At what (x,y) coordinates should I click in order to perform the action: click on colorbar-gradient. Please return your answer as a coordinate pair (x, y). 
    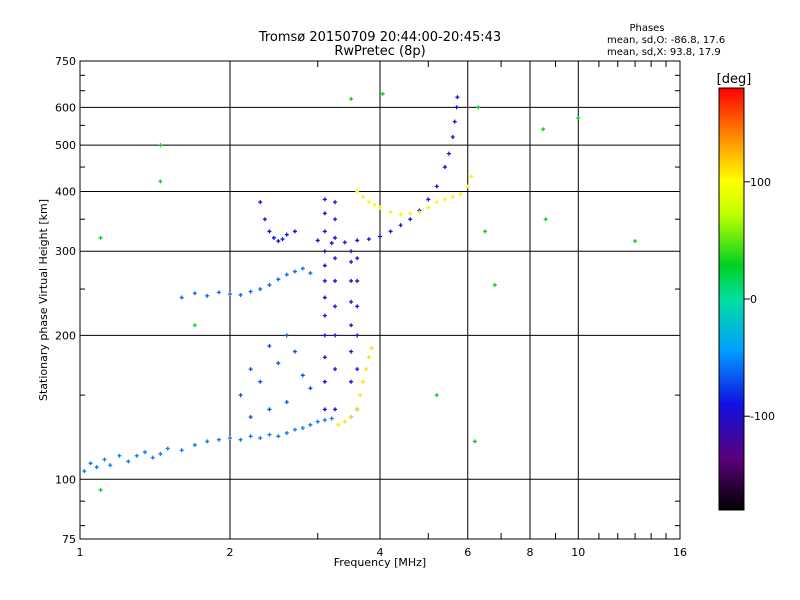
    Looking at the image, I should click on (731, 299).